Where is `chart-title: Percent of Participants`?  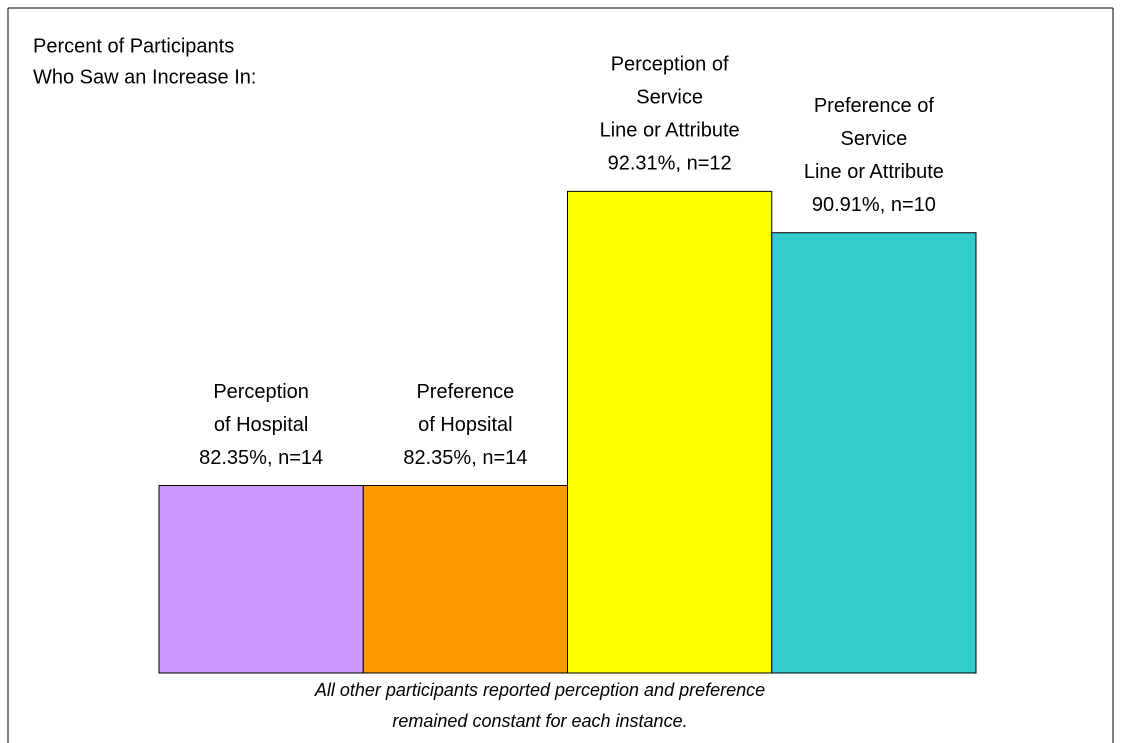
chart-title: Percent of Participants is located at coordinates (133, 46).